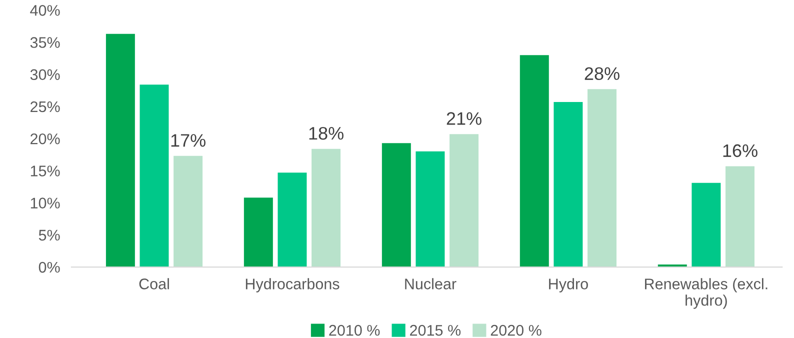 The image size is (794, 338). I want to click on x-tick-label: Renewables (excl. hydro), so click(706, 293).